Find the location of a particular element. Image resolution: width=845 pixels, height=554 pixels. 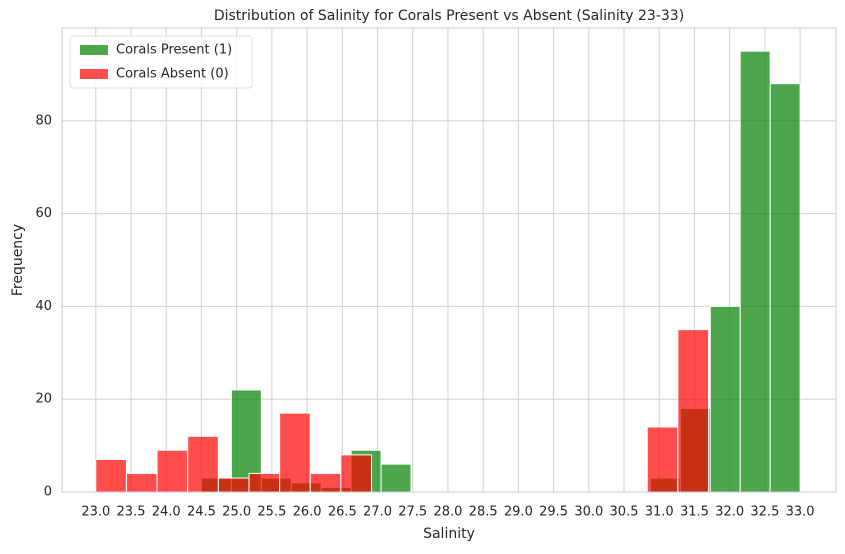

legend: Corals Present (1) Corals Absent (0) is located at coordinates (161, 62).